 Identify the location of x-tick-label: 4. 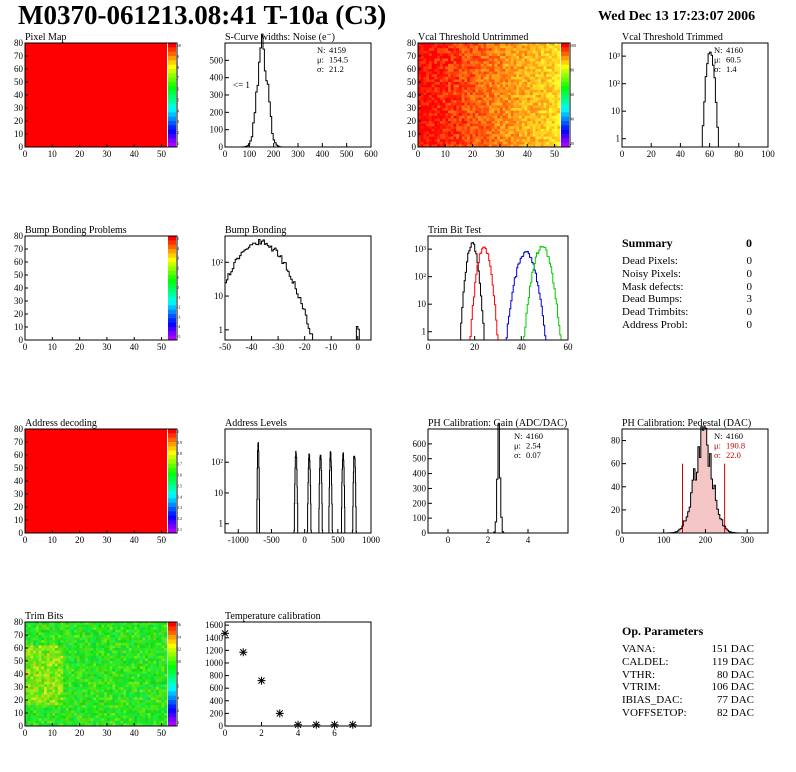
(298, 733).